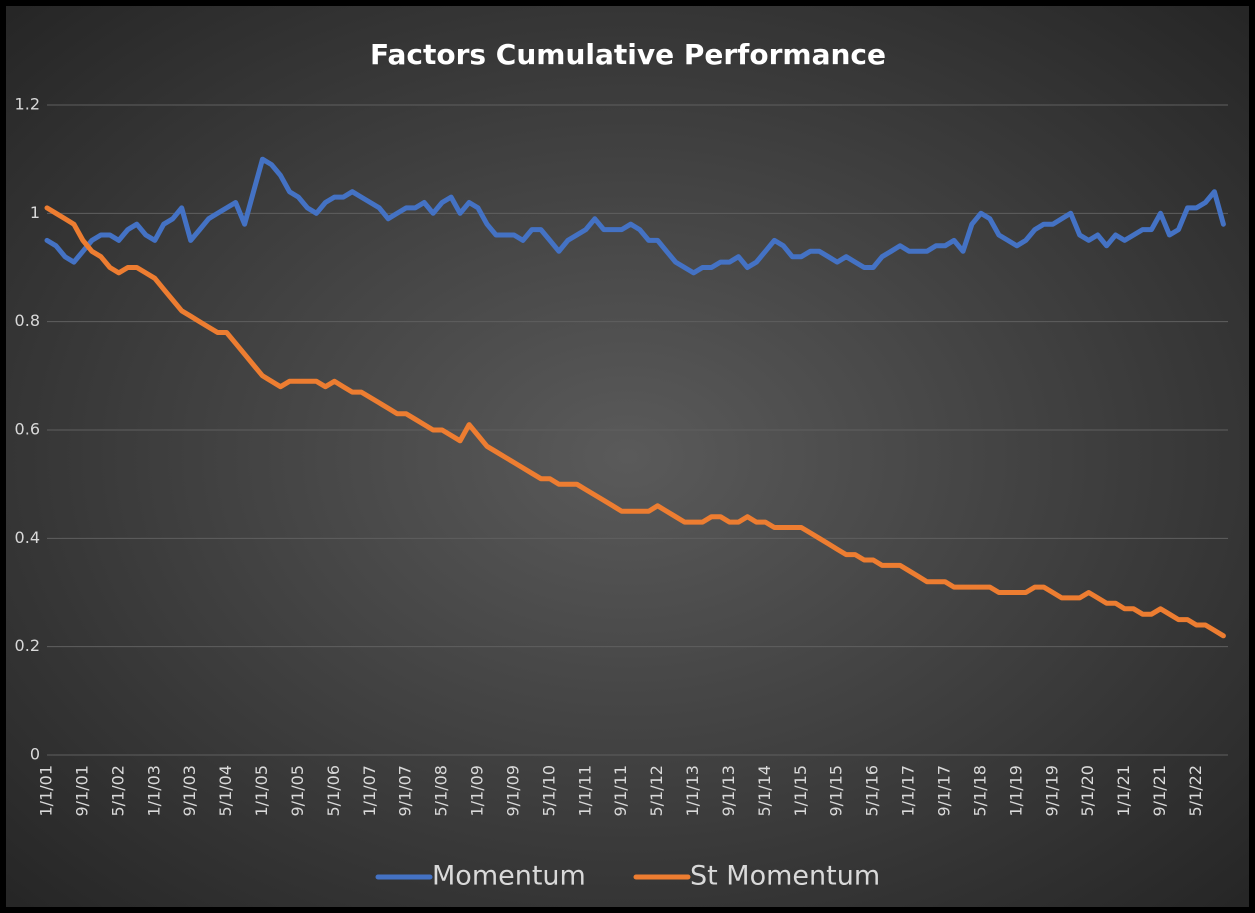 The height and width of the screenshot is (913, 1255). Describe the element at coordinates (1123, 791) in the screenshot. I see `x-tick-label: 1/1/21` at that location.